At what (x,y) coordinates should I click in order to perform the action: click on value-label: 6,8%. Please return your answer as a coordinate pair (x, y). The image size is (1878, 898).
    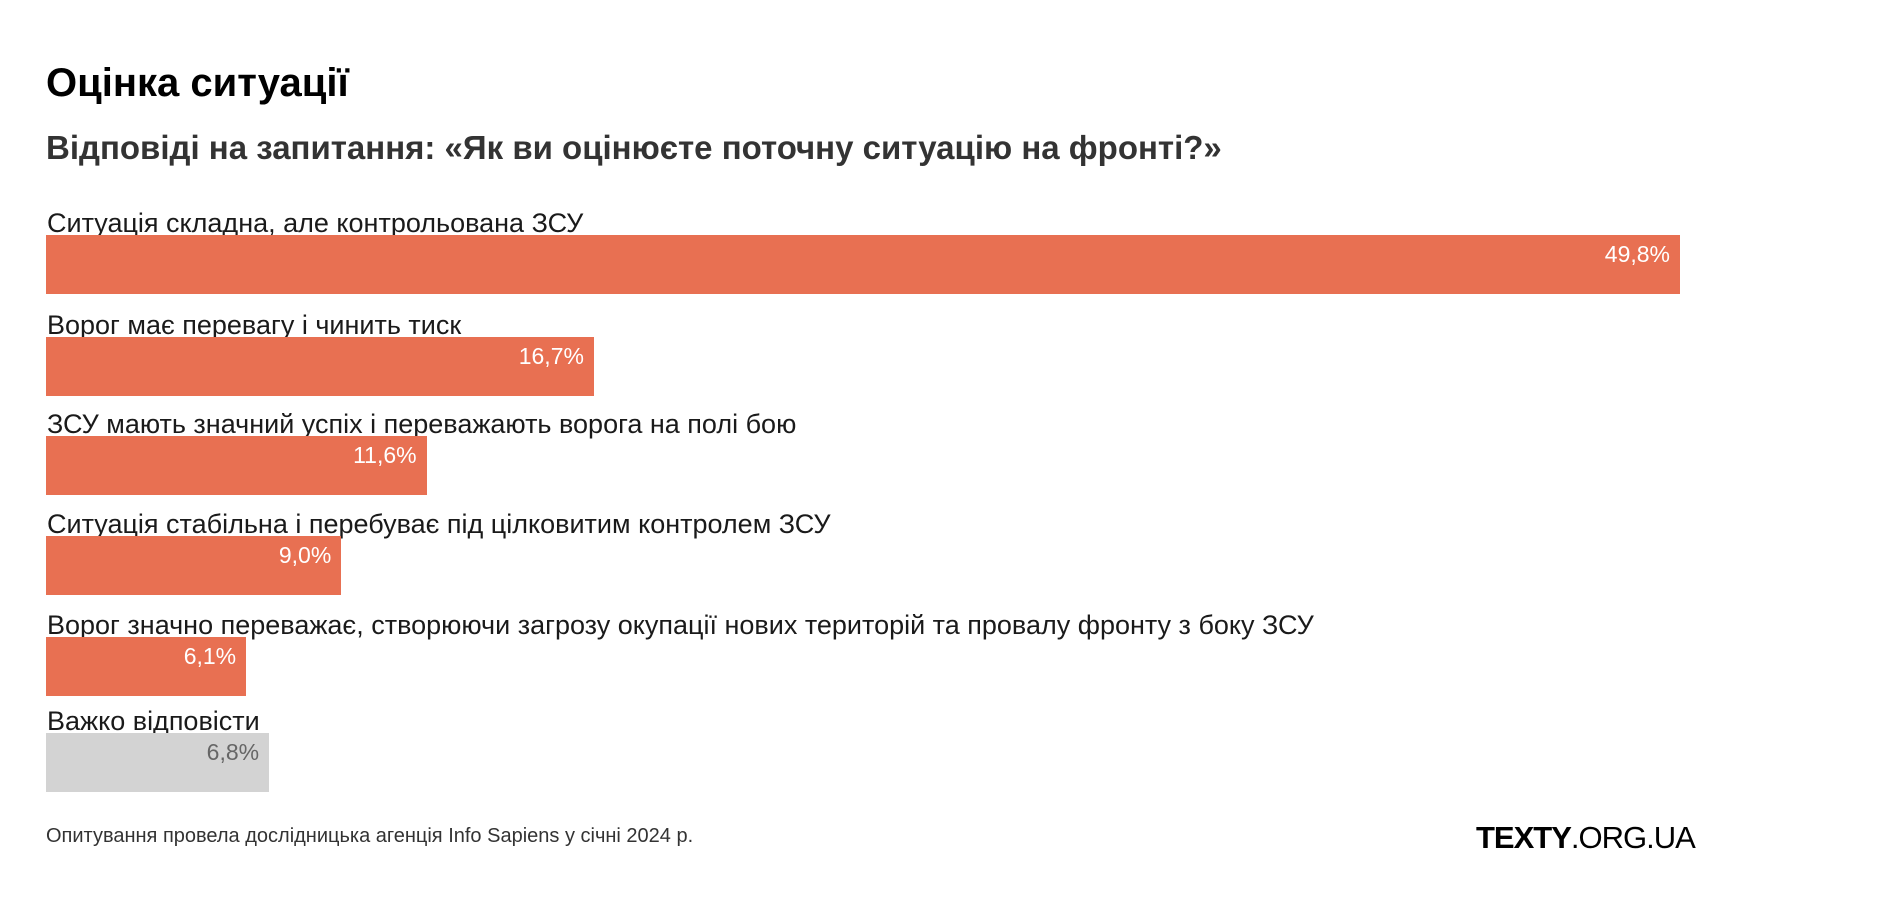
    Looking at the image, I should click on (233, 752).